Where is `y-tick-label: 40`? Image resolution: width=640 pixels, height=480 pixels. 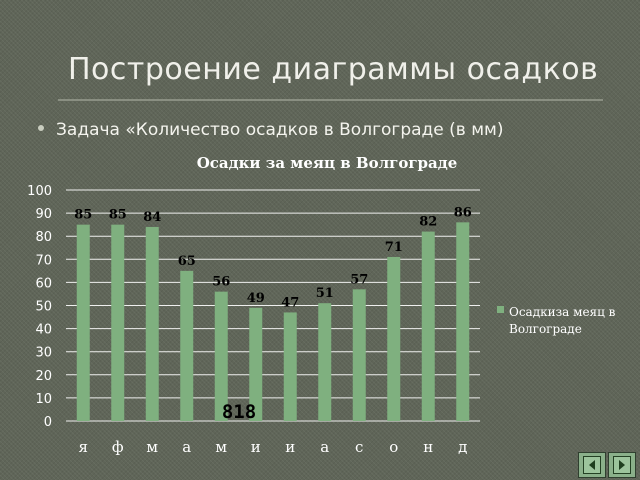 y-tick-label: 40 is located at coordinates (43, 330).